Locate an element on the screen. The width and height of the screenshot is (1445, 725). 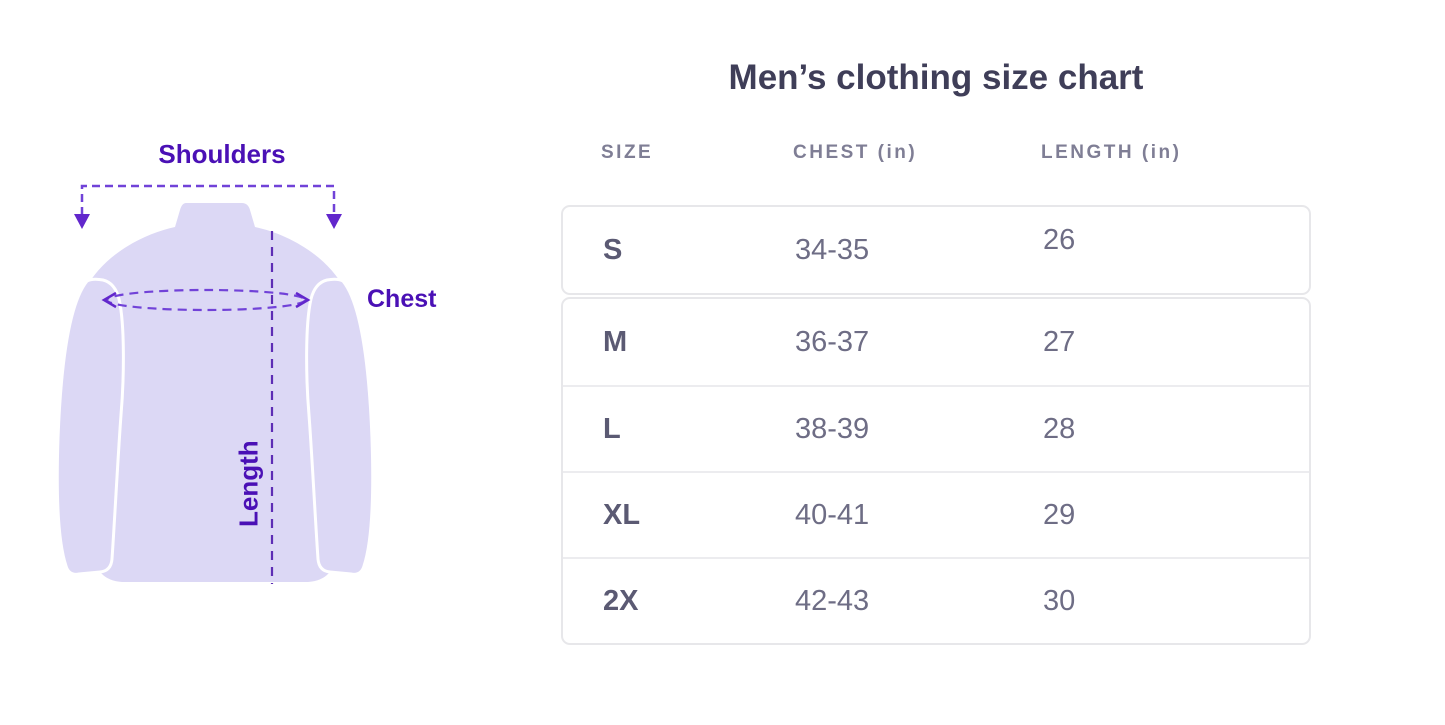
cell-length: 30 is located at coordinates (1059, 600).